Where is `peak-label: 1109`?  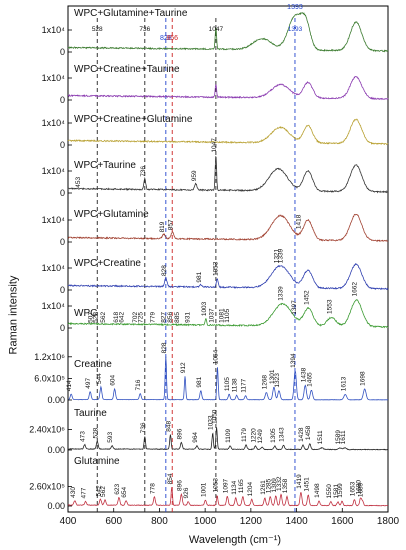 peak-label: 1109 is located at coordinates (228, 435).